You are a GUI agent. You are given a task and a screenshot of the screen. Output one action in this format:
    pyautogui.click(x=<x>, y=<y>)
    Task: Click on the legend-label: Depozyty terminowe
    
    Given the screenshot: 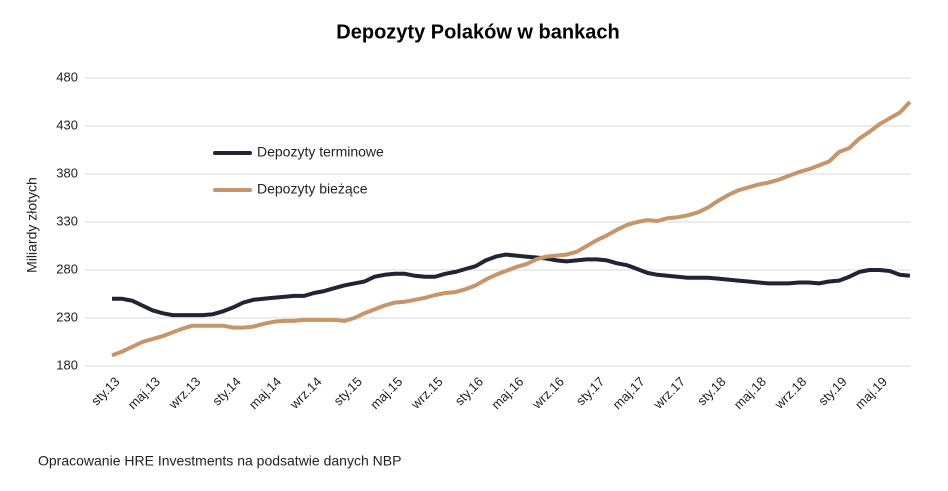 What is the action you would take?
    pyautogui.click(x=320, y=152)
    